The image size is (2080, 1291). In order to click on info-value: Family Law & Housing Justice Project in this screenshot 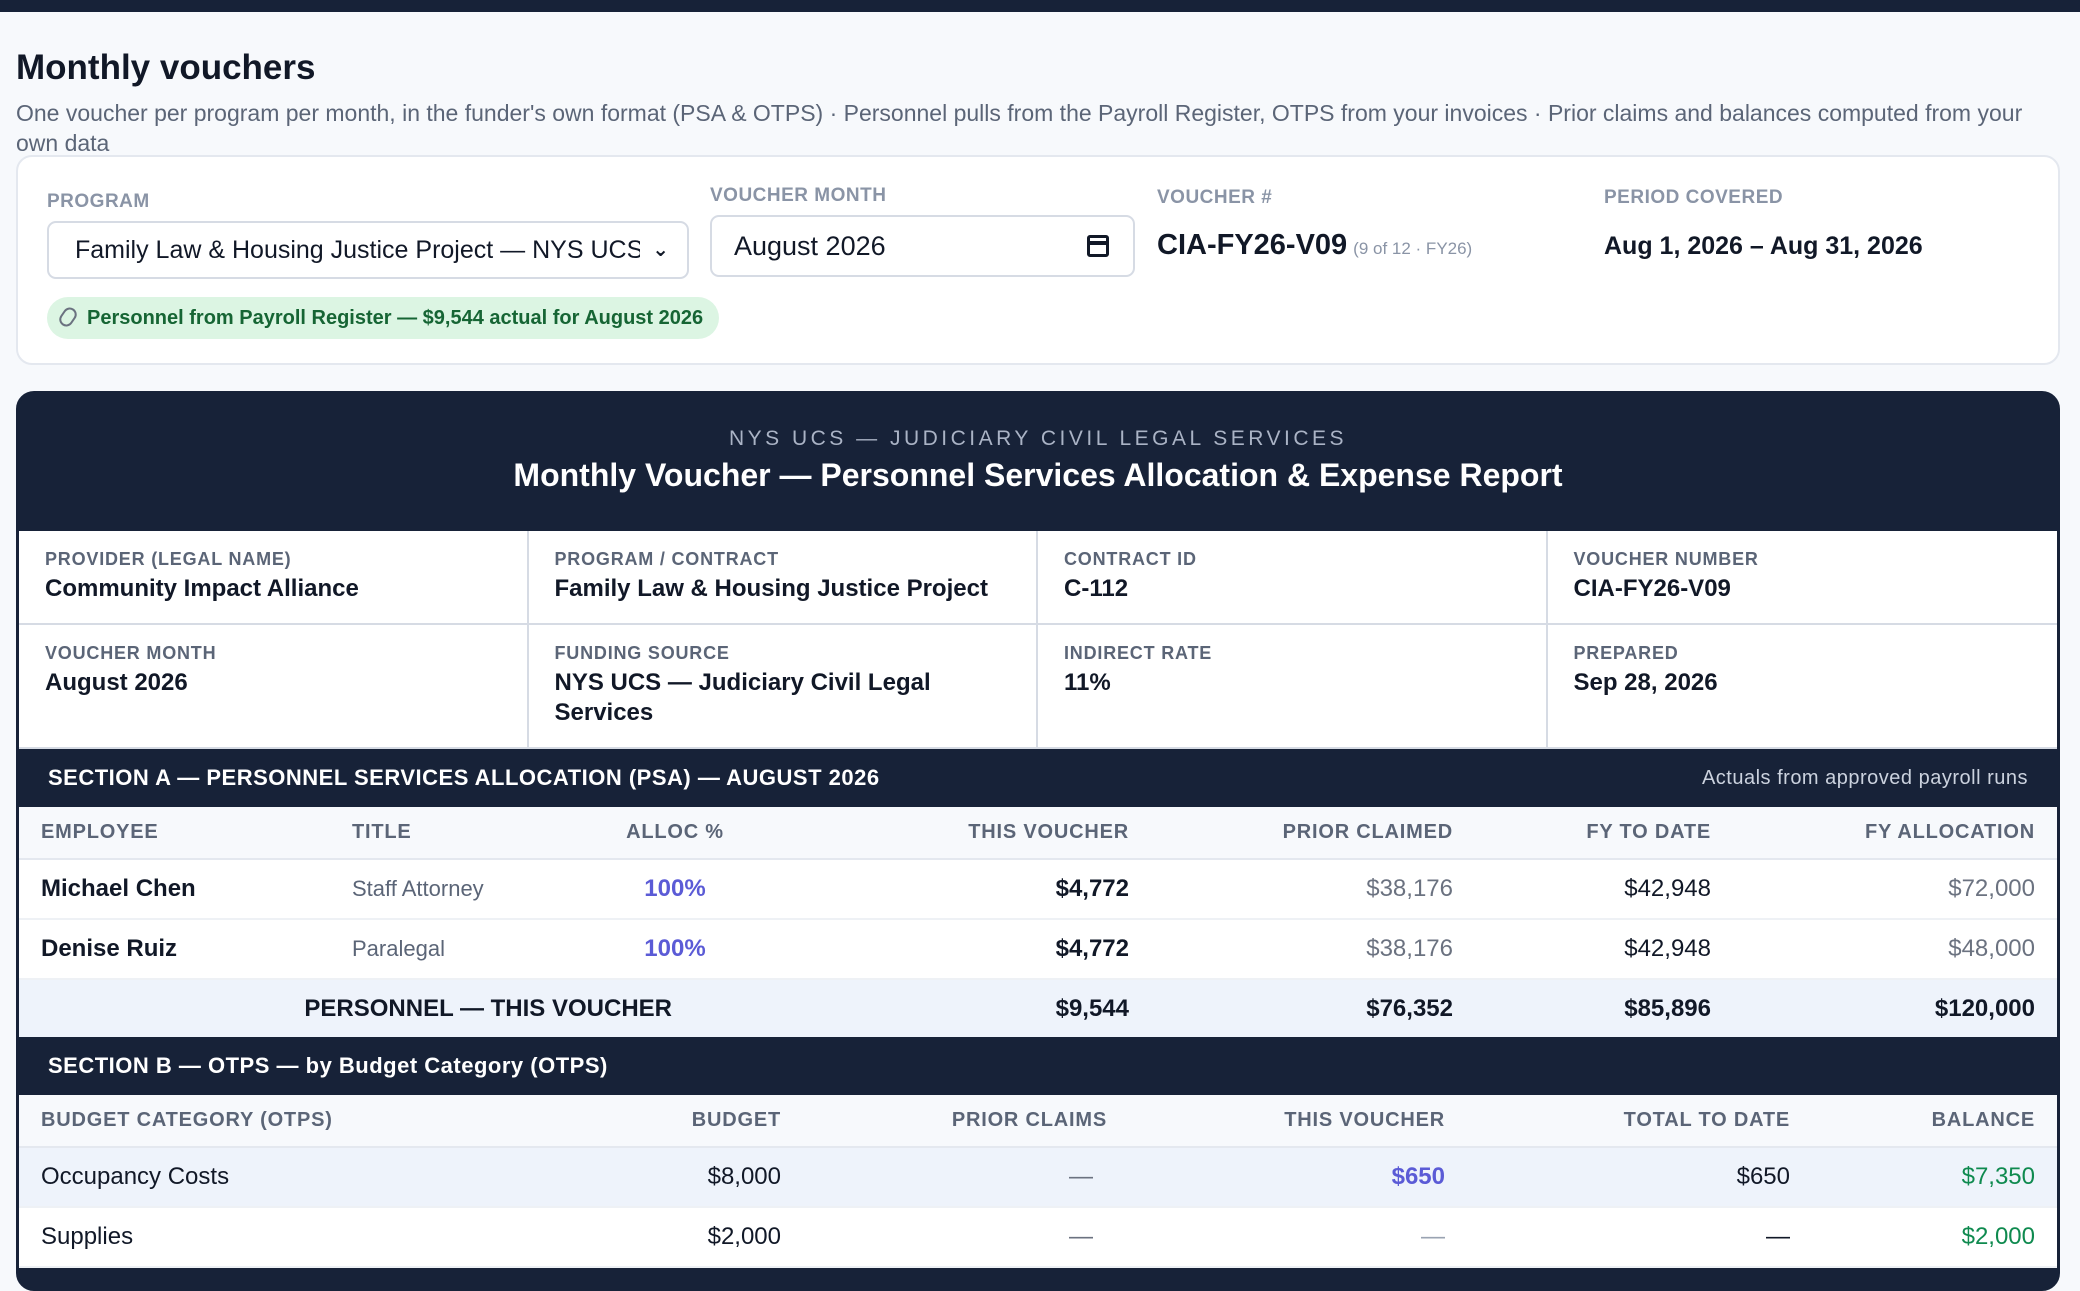, I will do `click(771, 588)`.